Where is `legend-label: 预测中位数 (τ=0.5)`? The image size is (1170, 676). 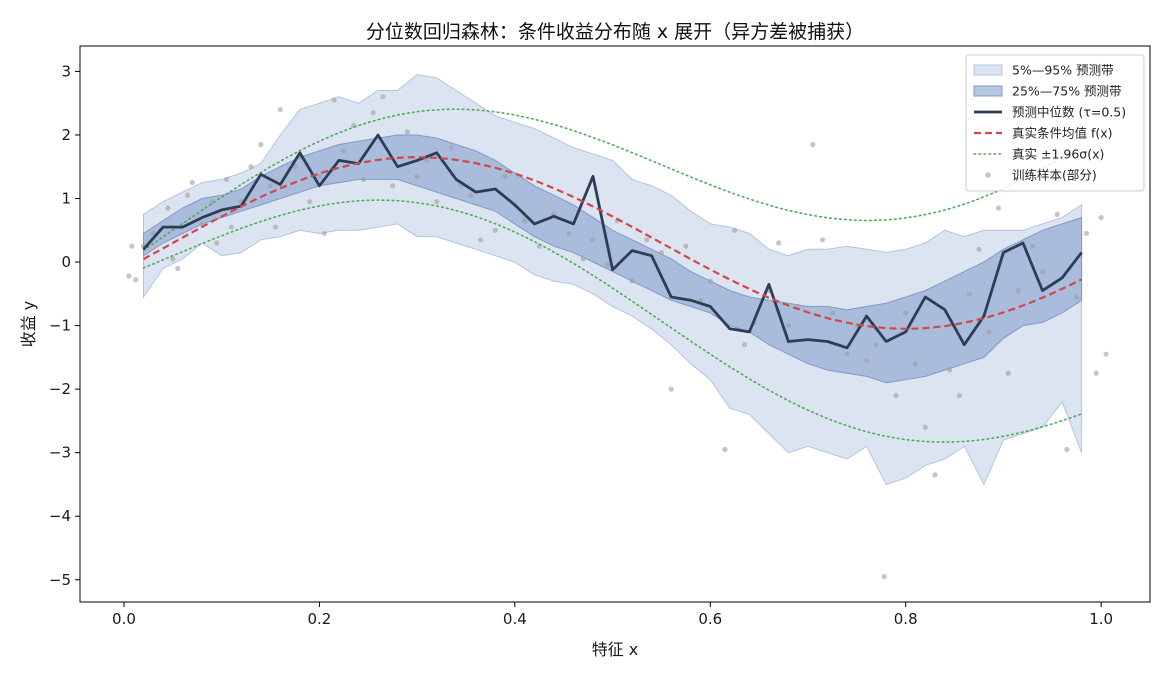 legend-label: 预测中位数 (τ=0.5) is located at coordinates (1069, 112).